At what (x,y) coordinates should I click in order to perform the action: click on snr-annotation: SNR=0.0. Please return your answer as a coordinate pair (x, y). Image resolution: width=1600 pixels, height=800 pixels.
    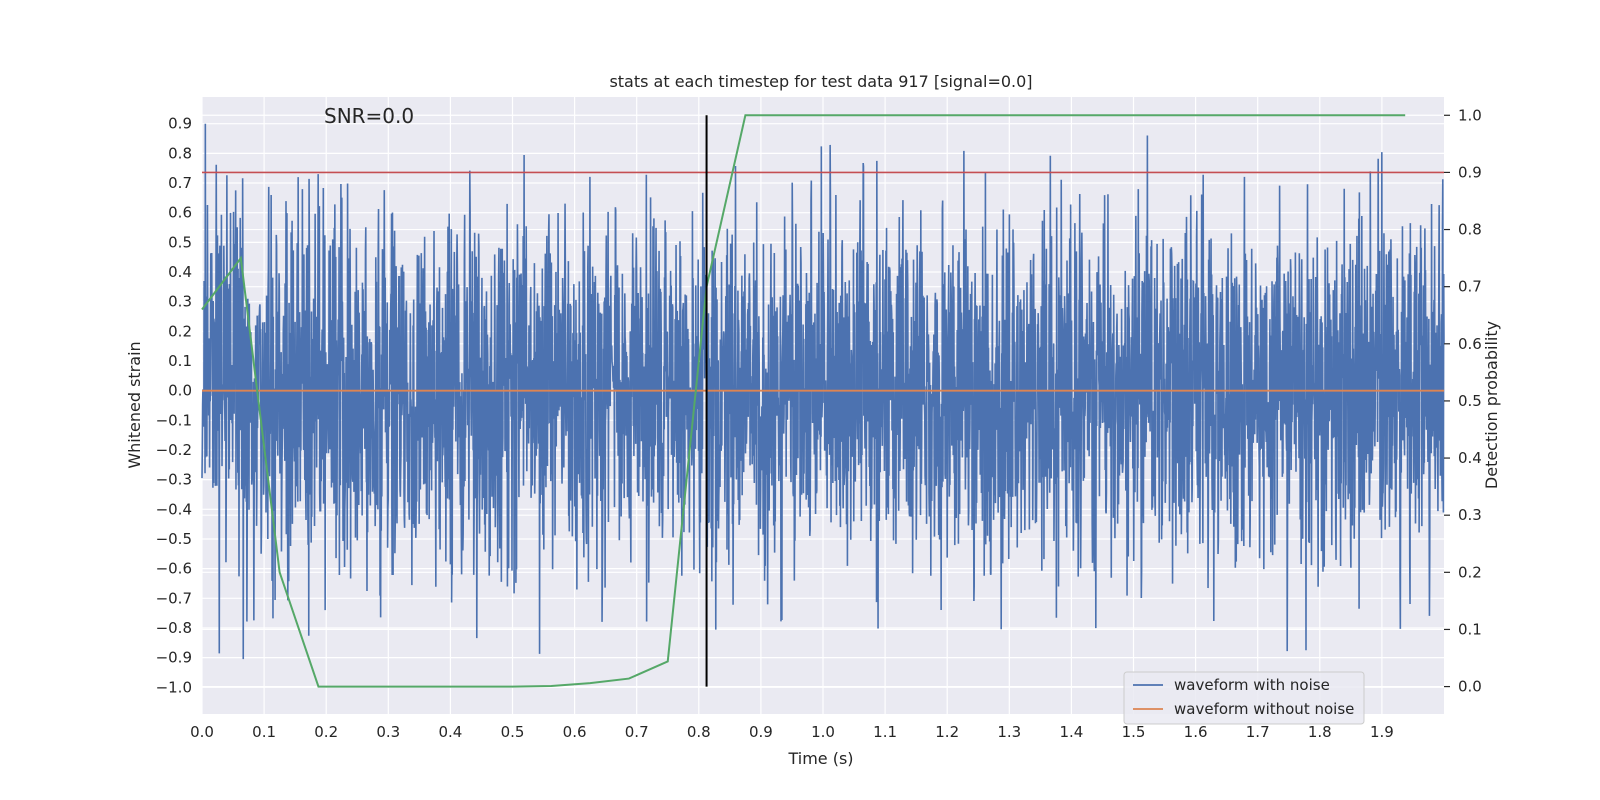
    Looking at the image, I should click on (369, 116).